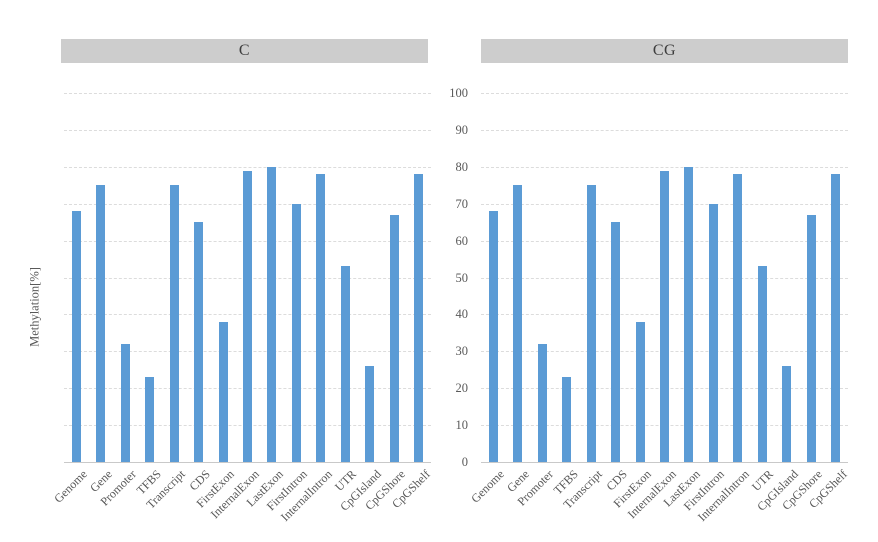  What do you see at coordinates (462, 351) in the screenshot?
I see `y-tick-30: 30` at bounding box center [462, 351].